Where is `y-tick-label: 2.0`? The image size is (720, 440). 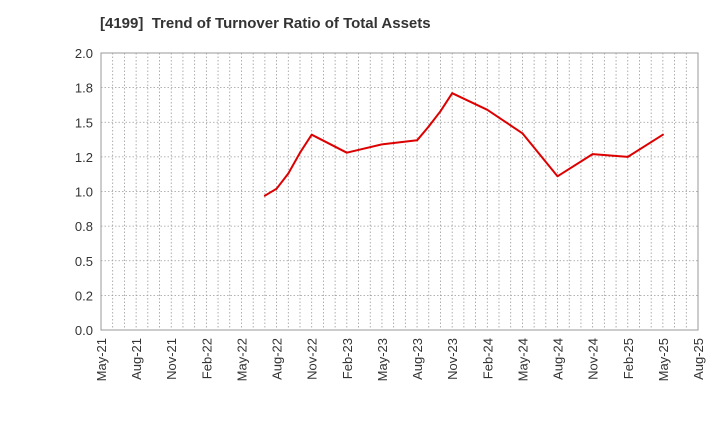
y-tick-label: 2.0 is located at coordinates (84, 53).